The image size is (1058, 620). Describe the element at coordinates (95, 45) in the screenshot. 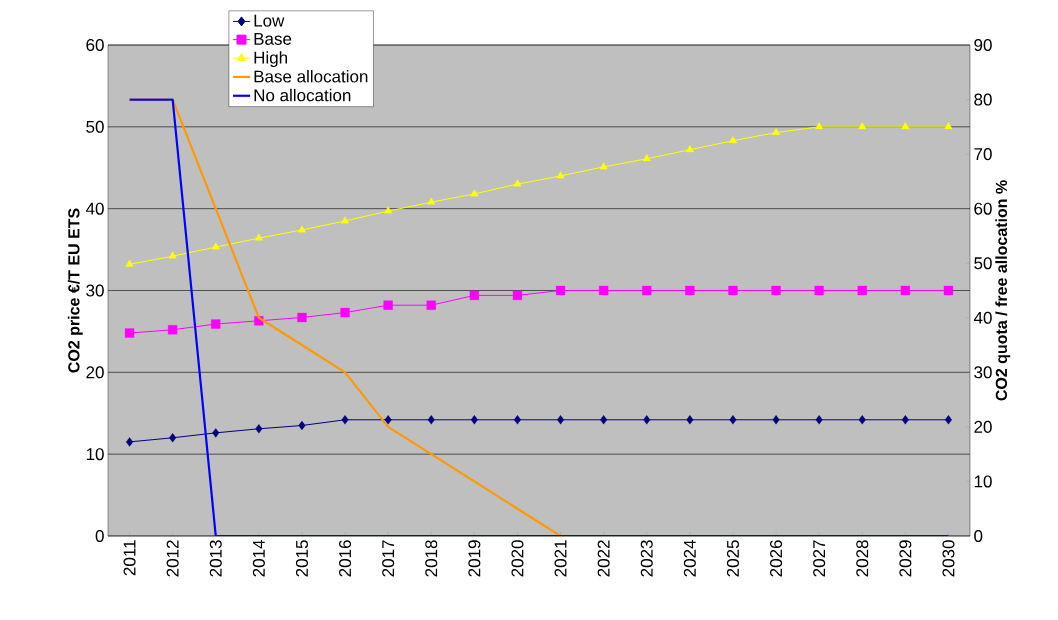

I see `y-tick-label: 60` at that location.